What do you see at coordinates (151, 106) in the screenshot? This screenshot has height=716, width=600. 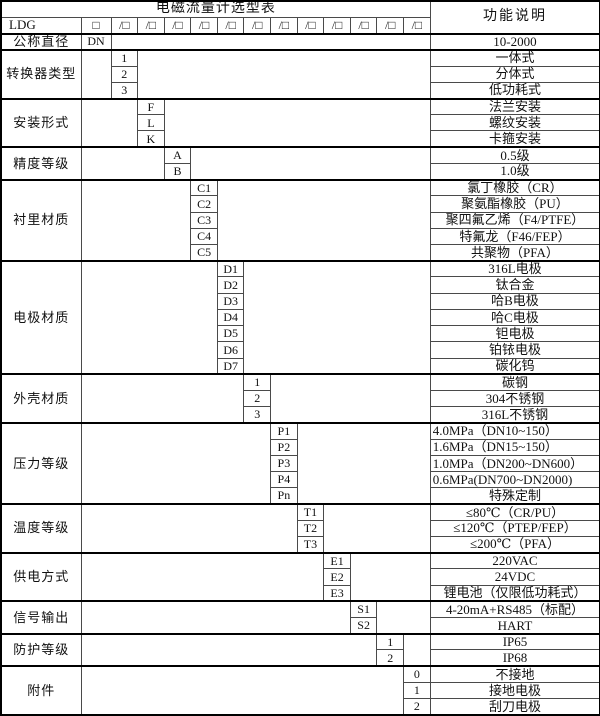 I see `code-cell: F` at bounding box center [151, 106].